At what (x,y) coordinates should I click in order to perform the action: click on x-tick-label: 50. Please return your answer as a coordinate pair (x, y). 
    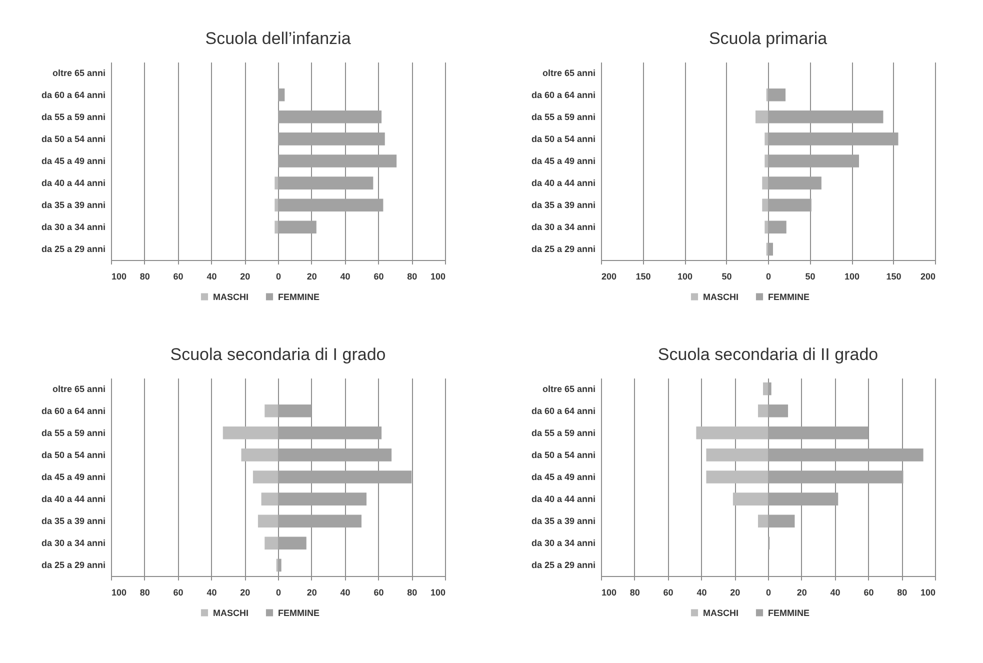
    Looking at the image, I should click on (727, 277).